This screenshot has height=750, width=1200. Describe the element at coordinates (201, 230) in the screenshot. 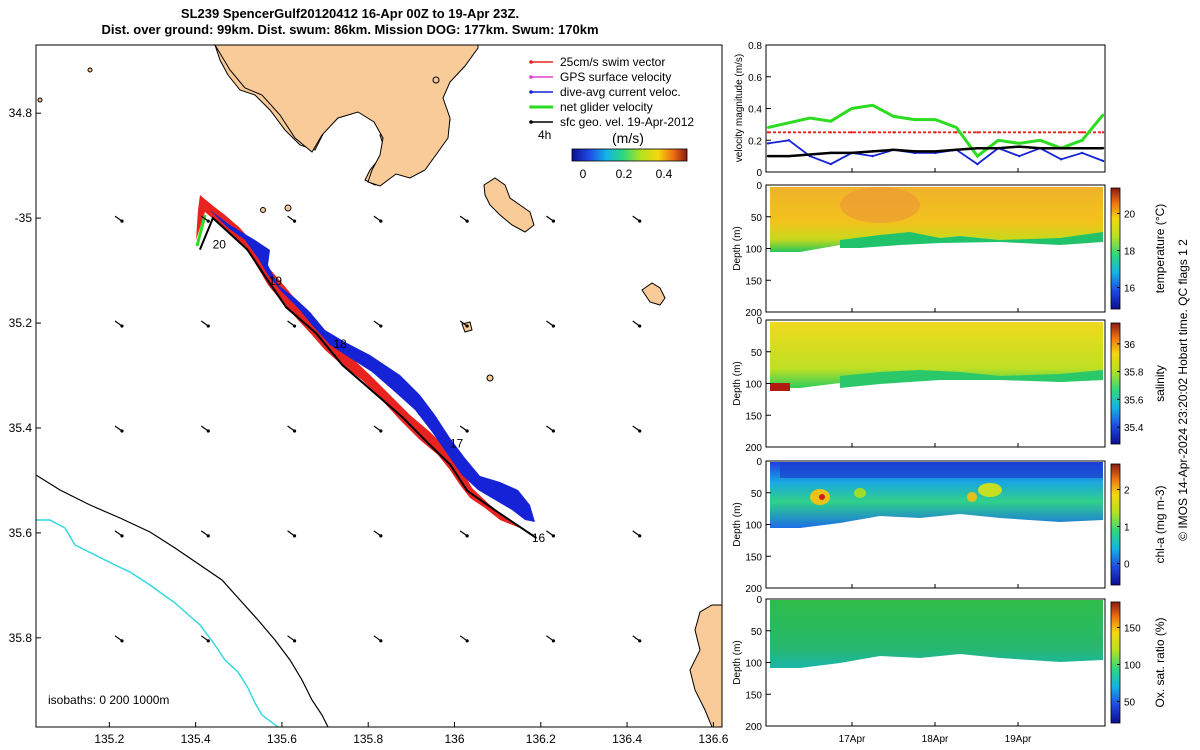

I see `net-glider-velocity-arrow` at that location.